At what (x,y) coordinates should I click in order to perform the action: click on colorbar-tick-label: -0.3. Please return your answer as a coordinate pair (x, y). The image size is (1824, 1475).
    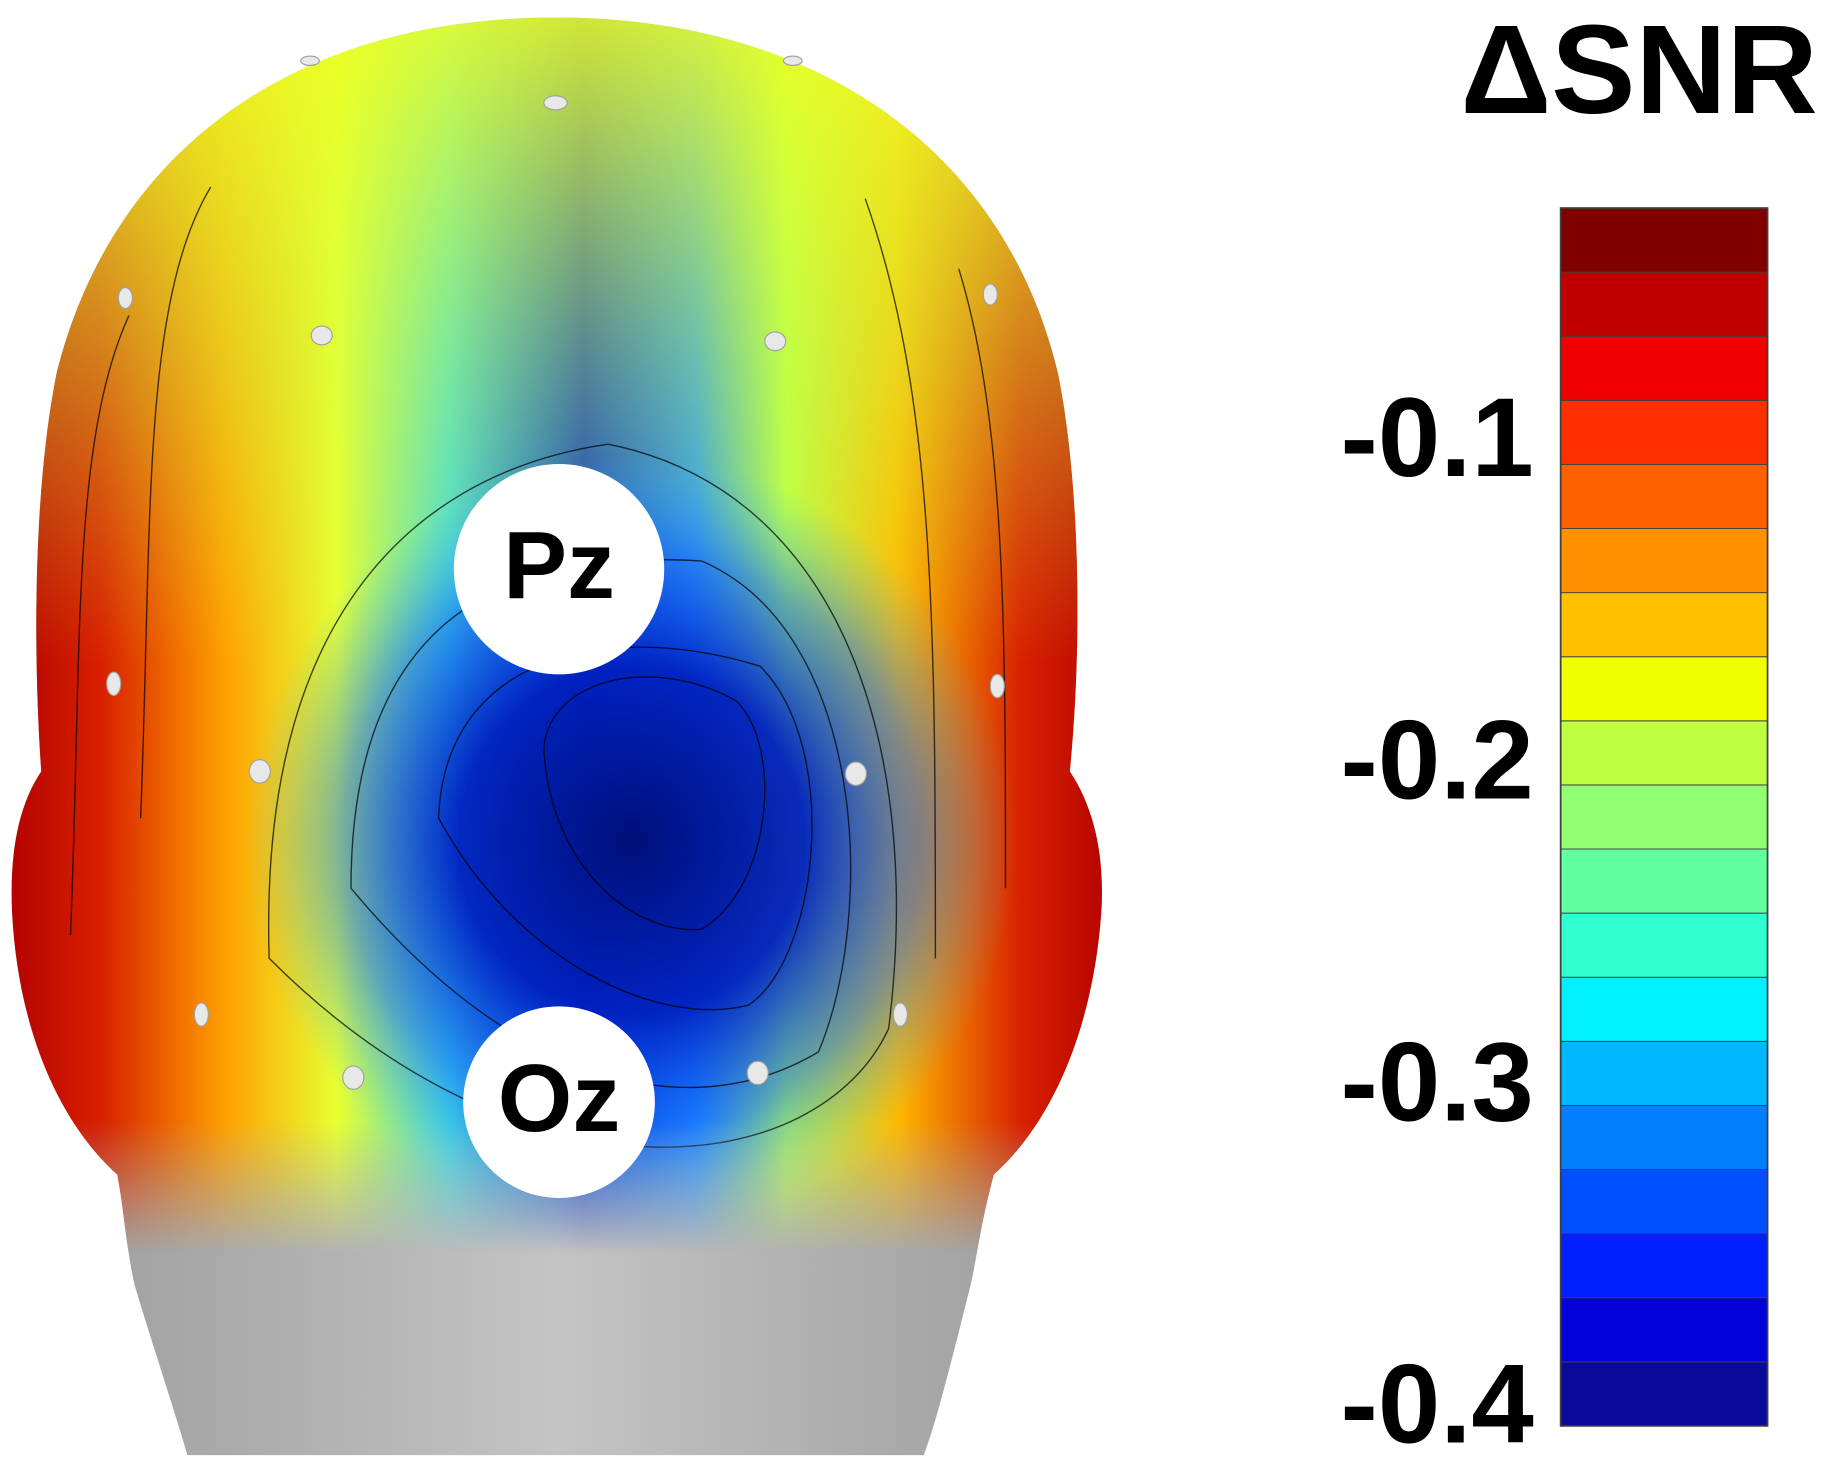
    Looking at the image, I should click on (1436, 1081).